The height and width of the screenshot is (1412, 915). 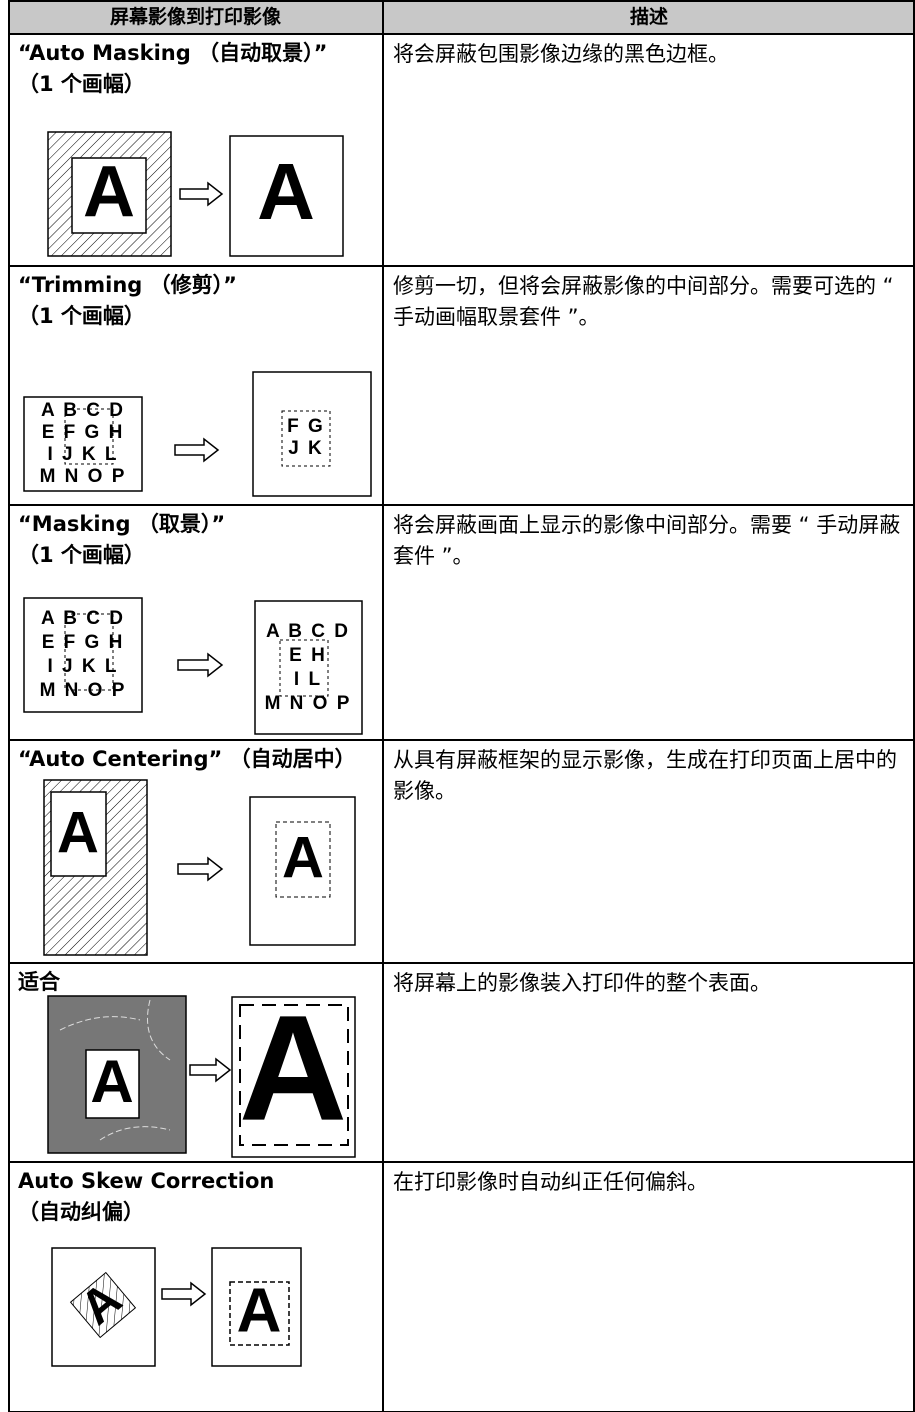 I want to click on title-line: “Auto Centering” （自动居中）, so click(x=187, y=759).